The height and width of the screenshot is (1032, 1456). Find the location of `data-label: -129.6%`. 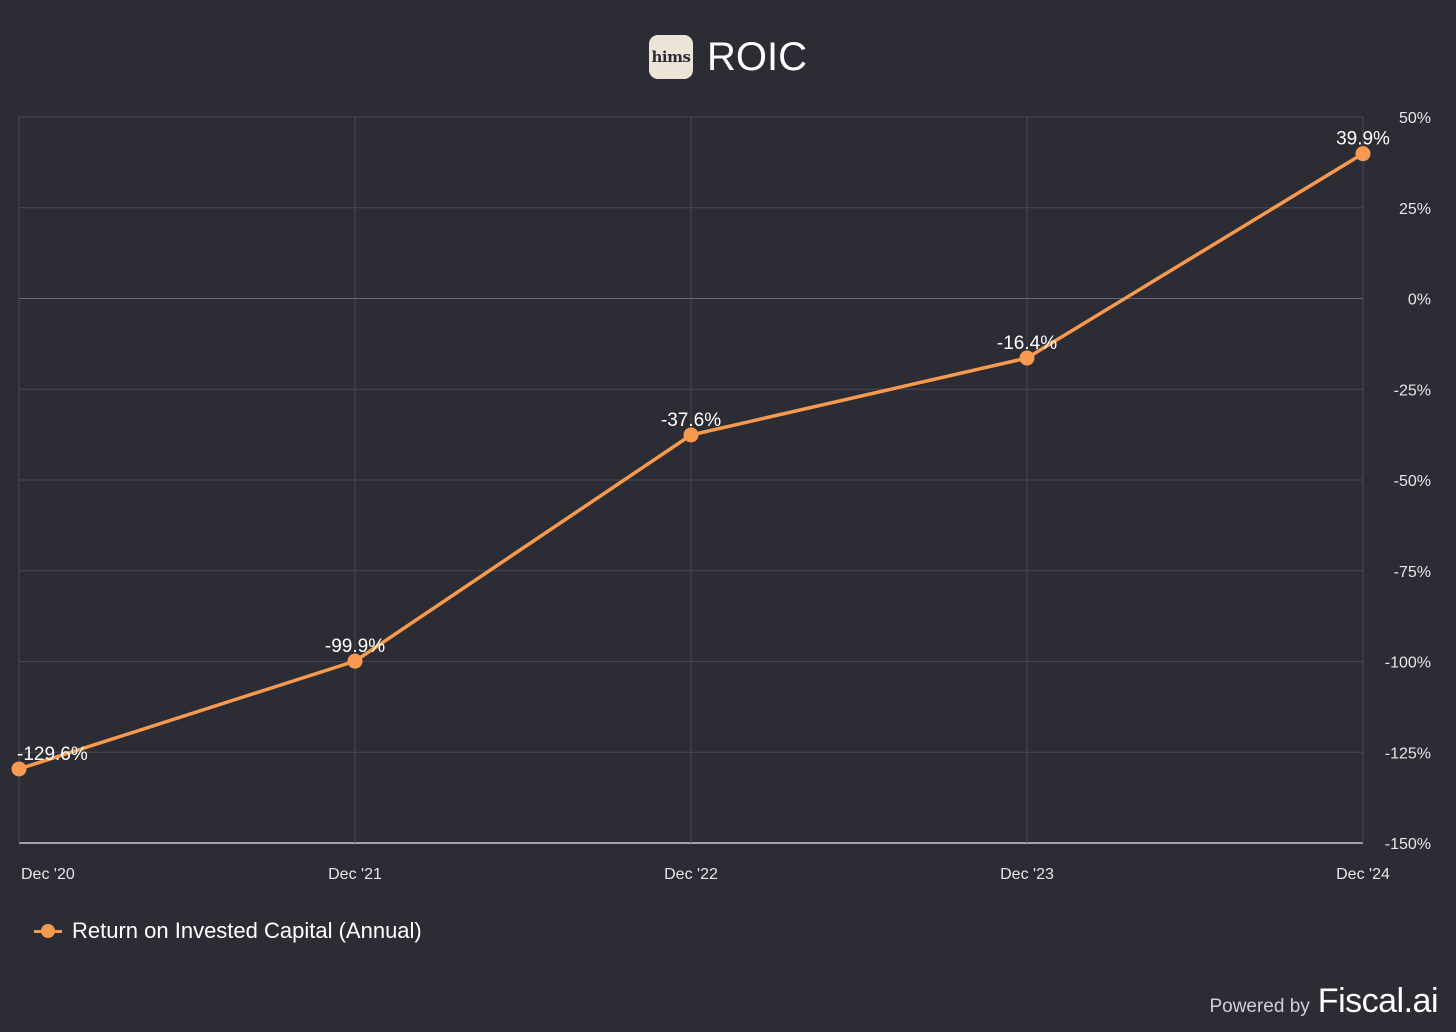

data-label: -129.6% is located at coordinates (52, 754).